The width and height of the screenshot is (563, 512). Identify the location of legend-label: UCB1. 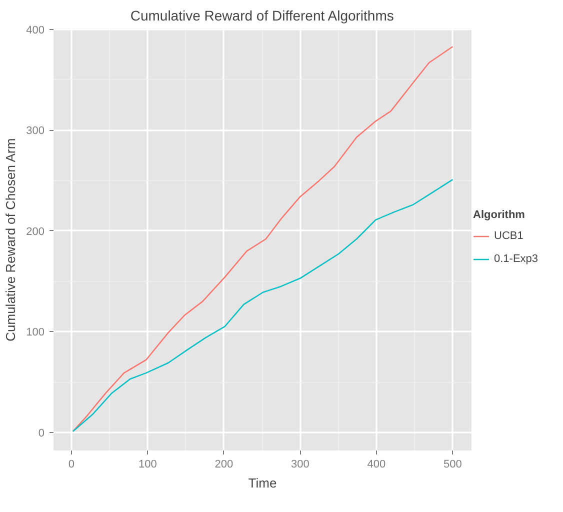
(509, 236).